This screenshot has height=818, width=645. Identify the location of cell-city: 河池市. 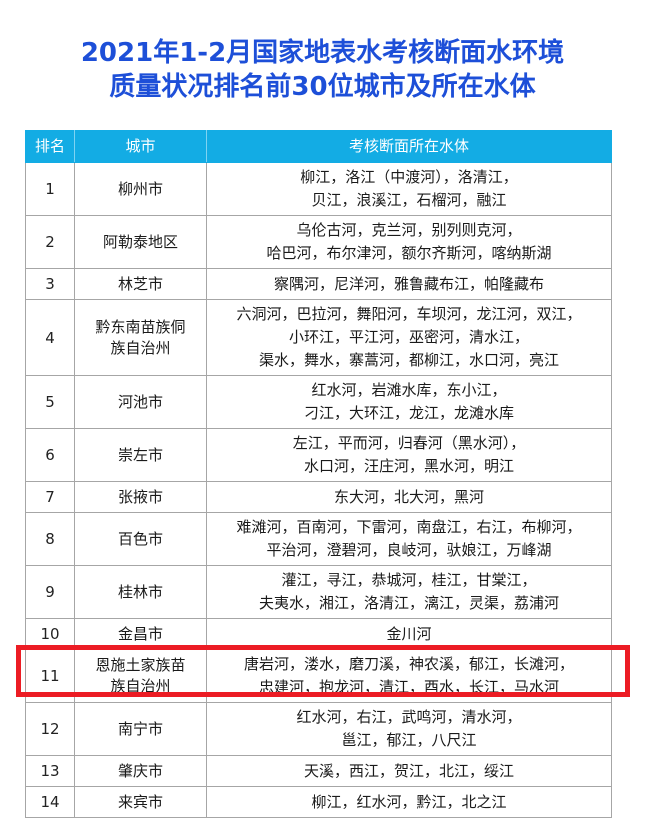
(140, 402).